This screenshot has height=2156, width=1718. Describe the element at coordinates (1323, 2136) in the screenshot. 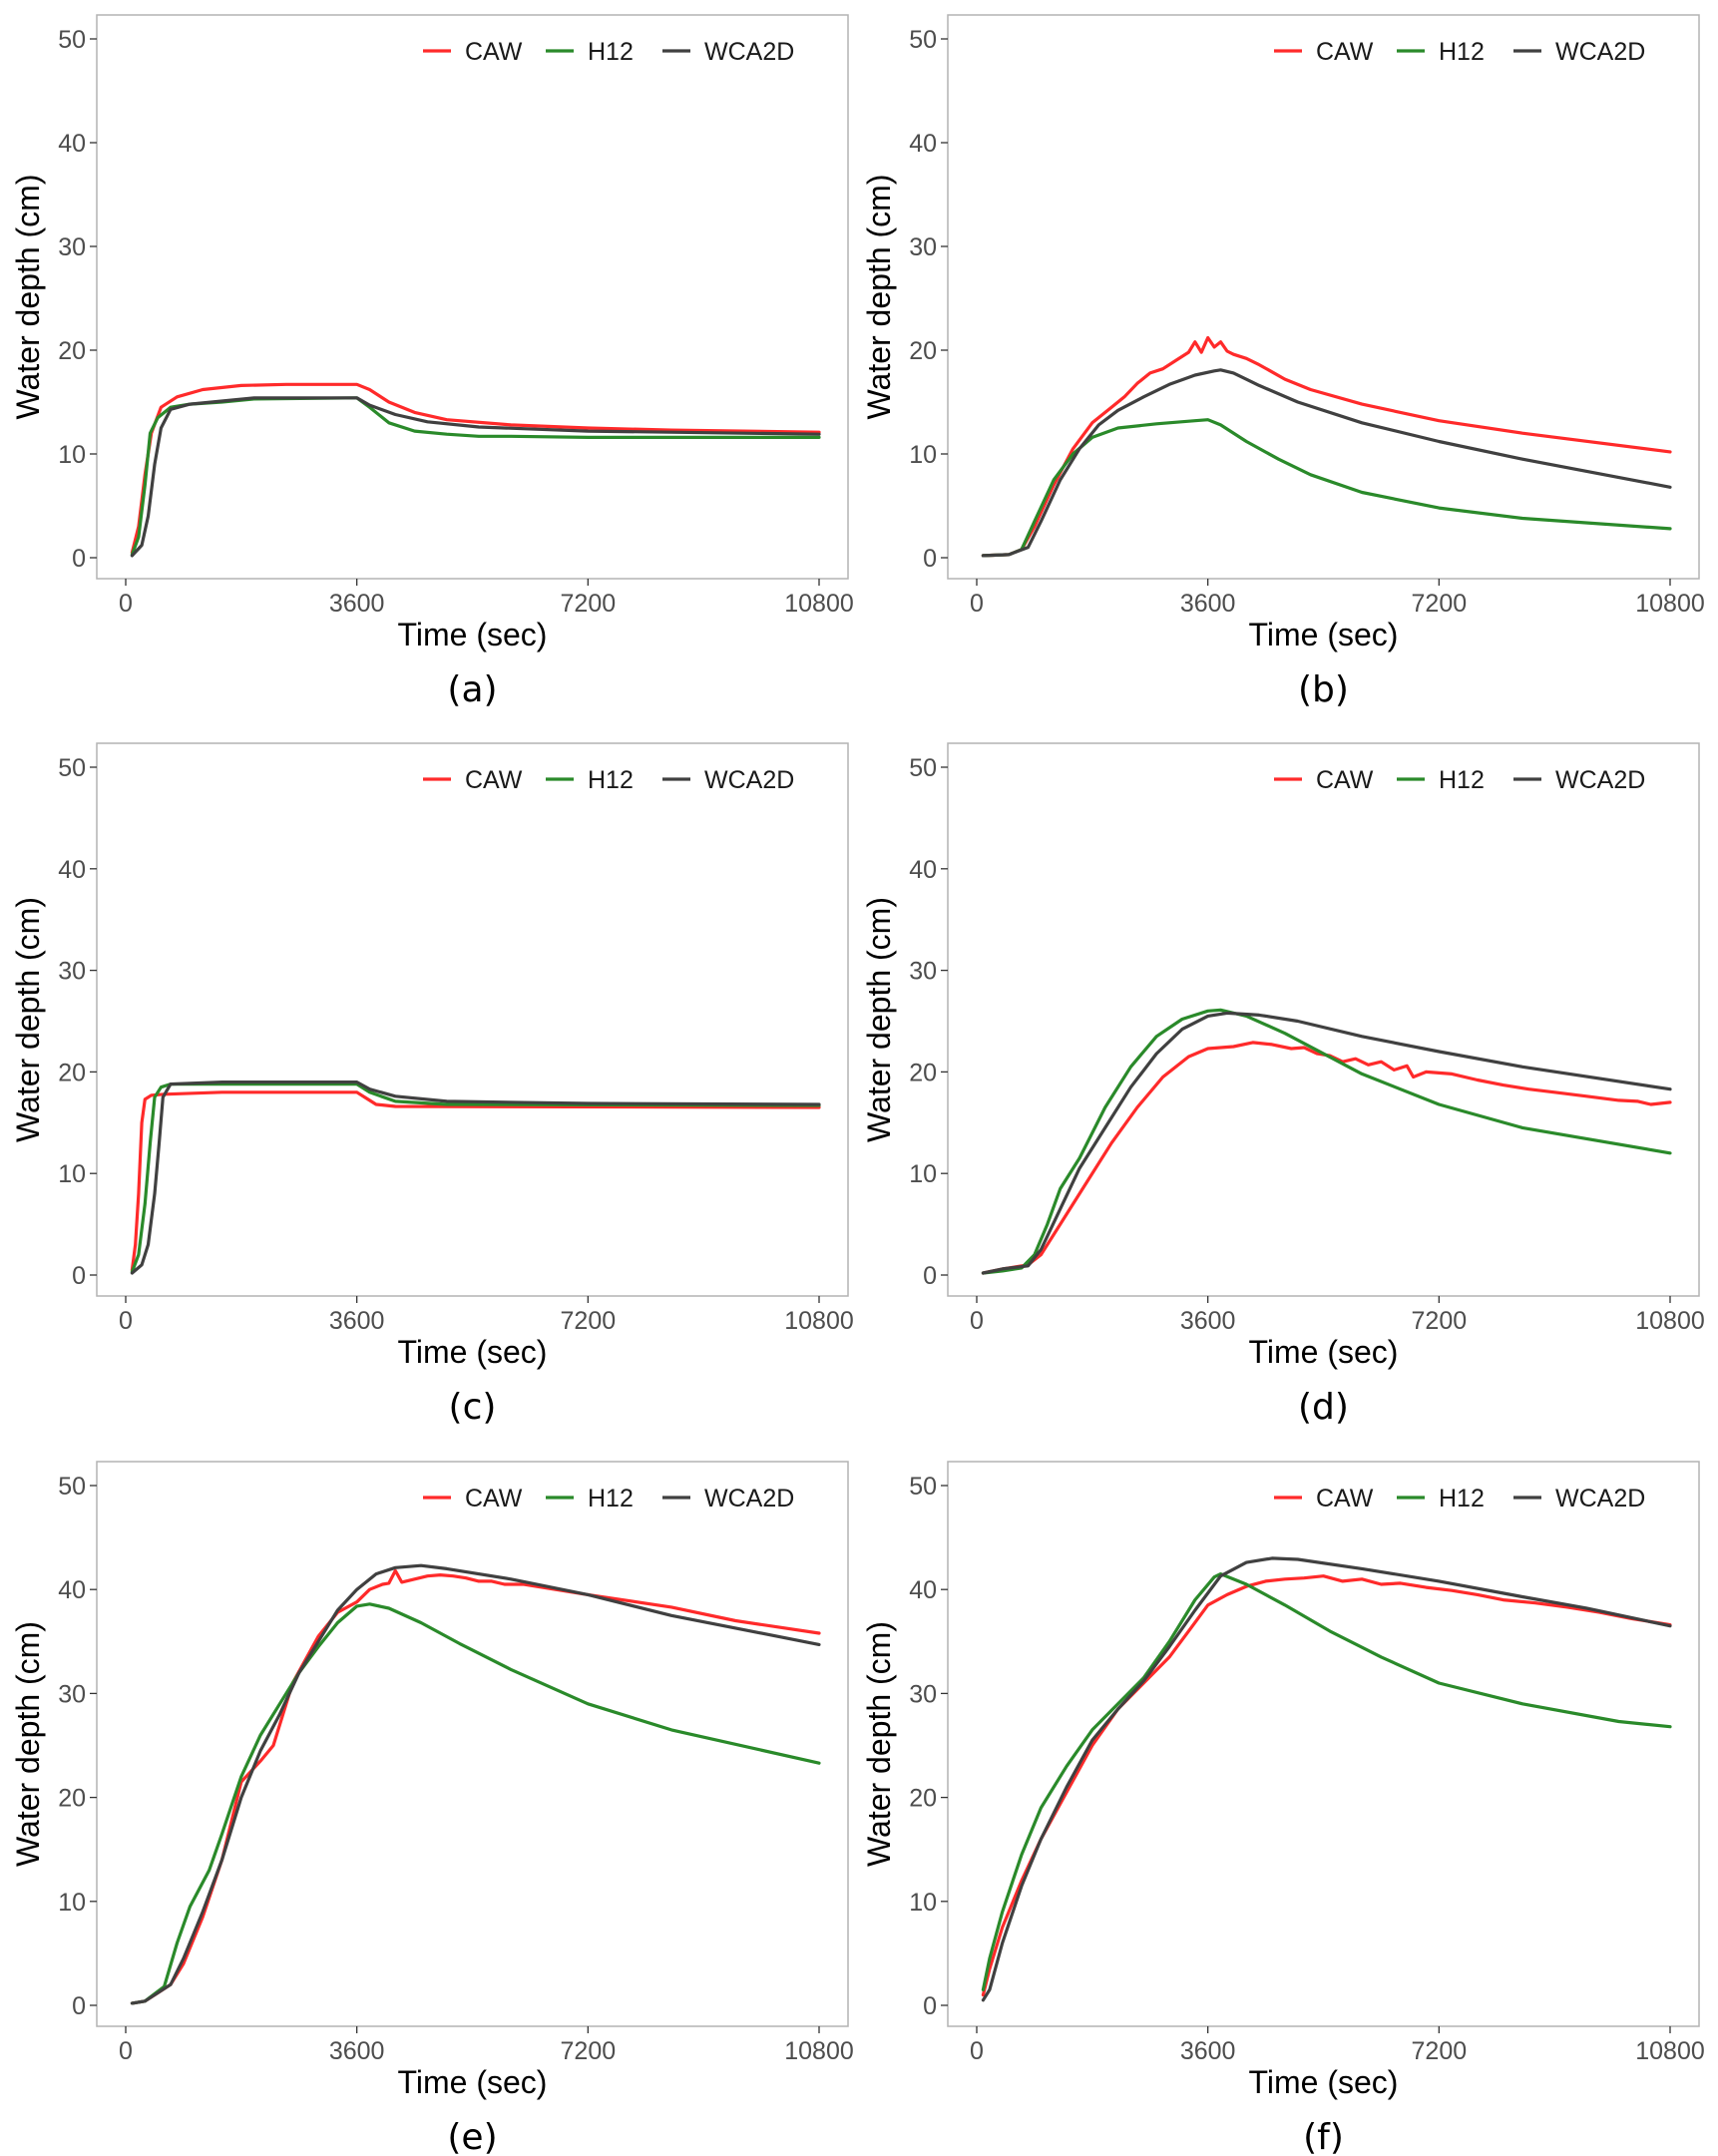

I see `panel-label: (f)` at that location.